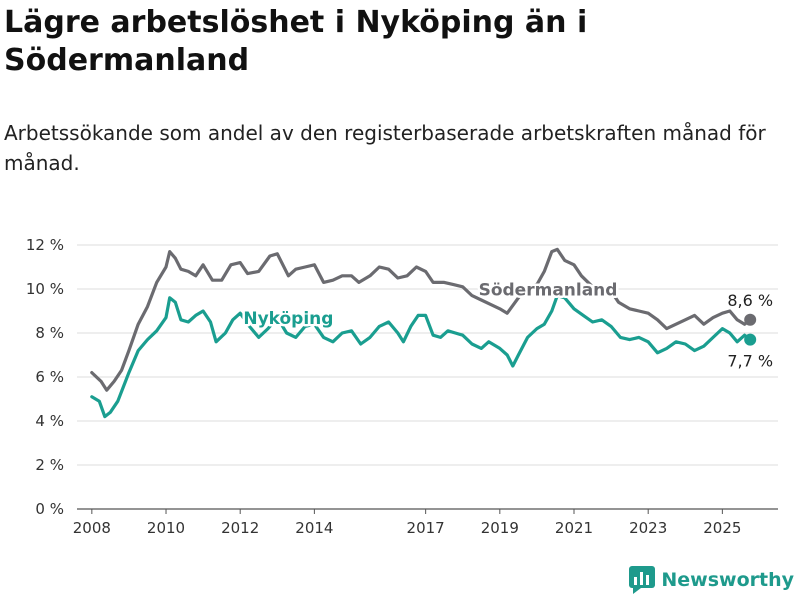 Image resolution: width=800 pixels, height=600 pixels. Describe the element at coordinates (166, 528) in the screenshot. I see `x-tick-label: 2010` at that location.